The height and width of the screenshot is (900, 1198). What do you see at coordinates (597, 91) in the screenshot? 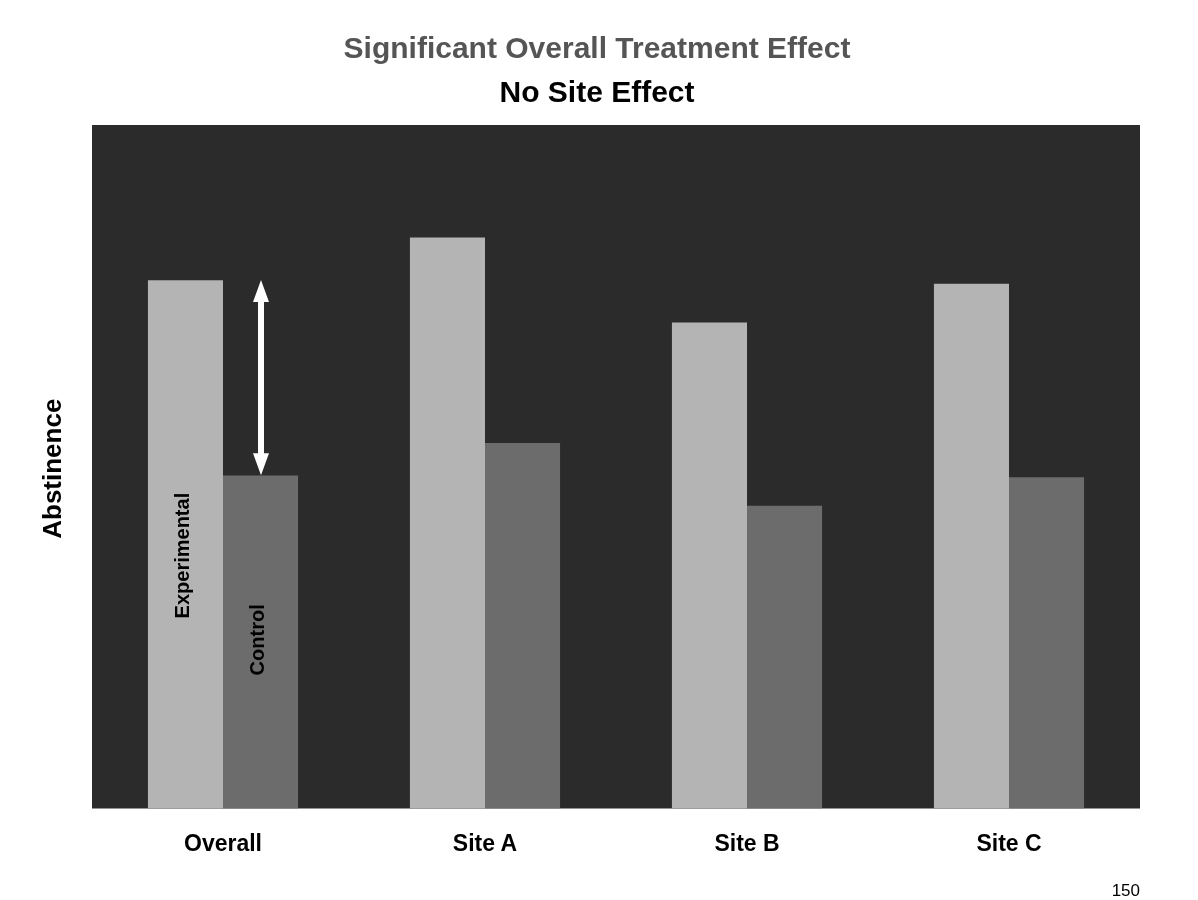
I see `chart-subtitle: No Site Effect` at bounding box center [597, 91].